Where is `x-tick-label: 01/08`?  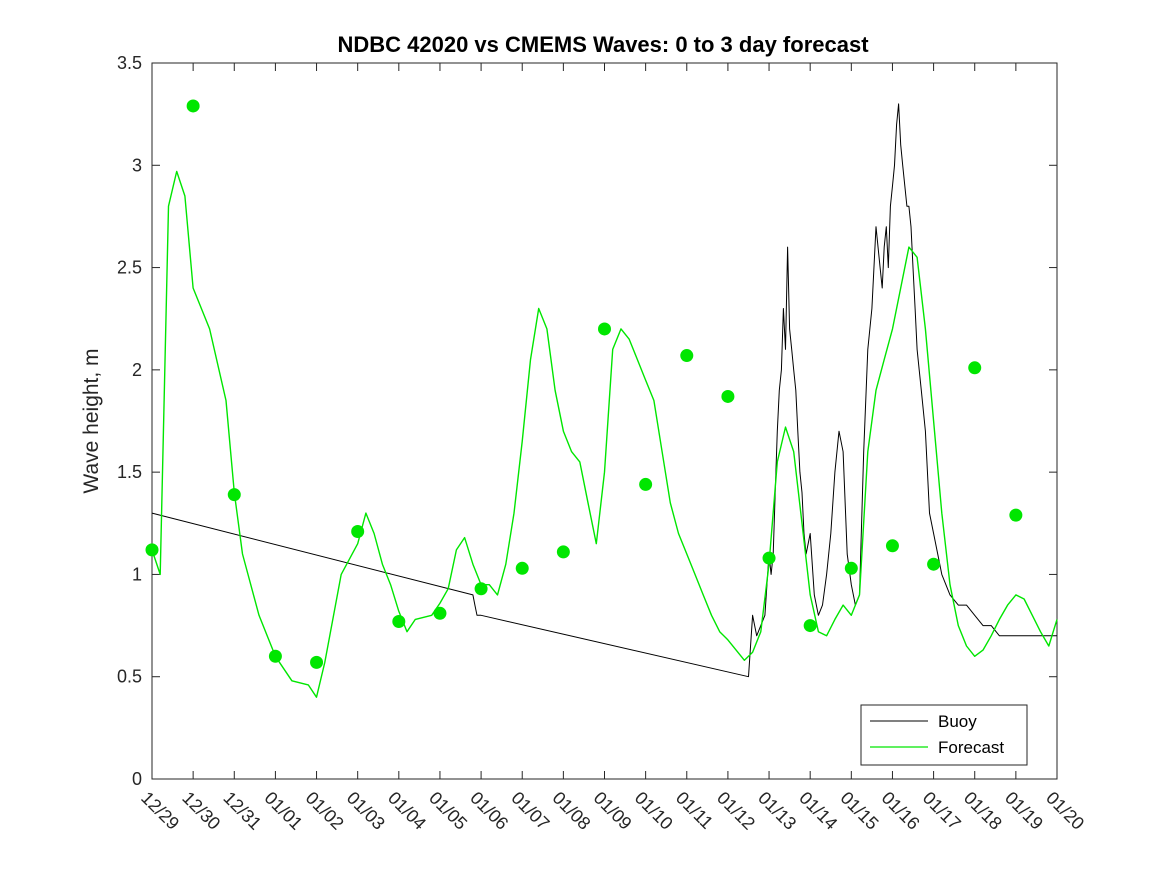
x-tick-label: 01/08 is located at coordinates (572, 811).